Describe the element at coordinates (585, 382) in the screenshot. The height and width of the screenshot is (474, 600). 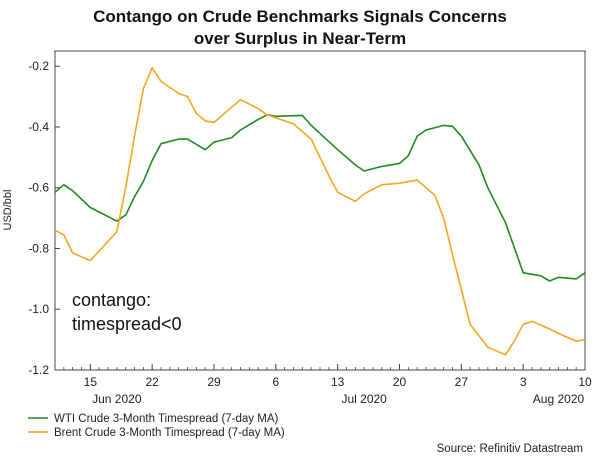
I see `x-tick-label: 10` at that location.